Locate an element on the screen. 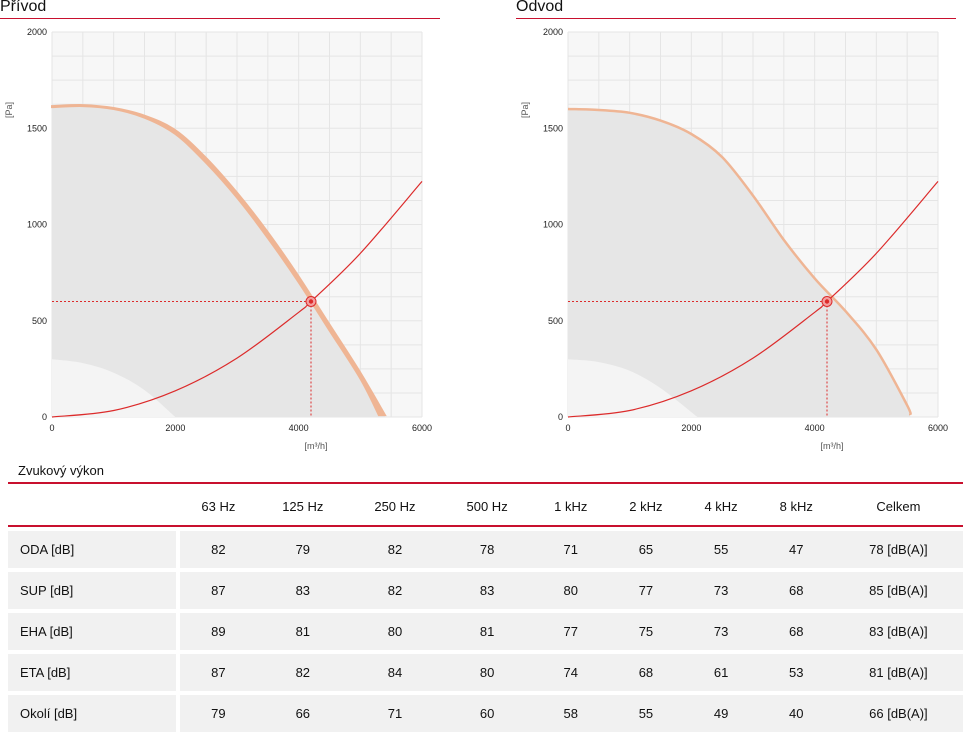 Image resolution: width=964 pixels, height=732 pixels. table-cell: 78 is located at coordinates (487, 547).